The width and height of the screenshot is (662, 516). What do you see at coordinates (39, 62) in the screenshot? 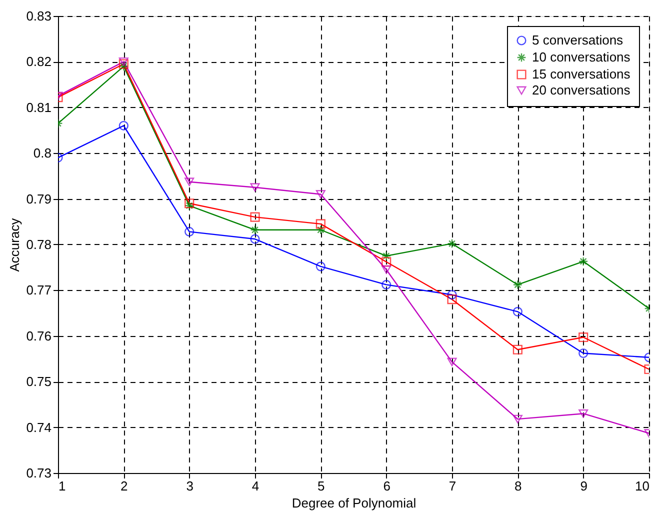
I see `y-tick-label: 0.82` at bounding box center [39, 62].